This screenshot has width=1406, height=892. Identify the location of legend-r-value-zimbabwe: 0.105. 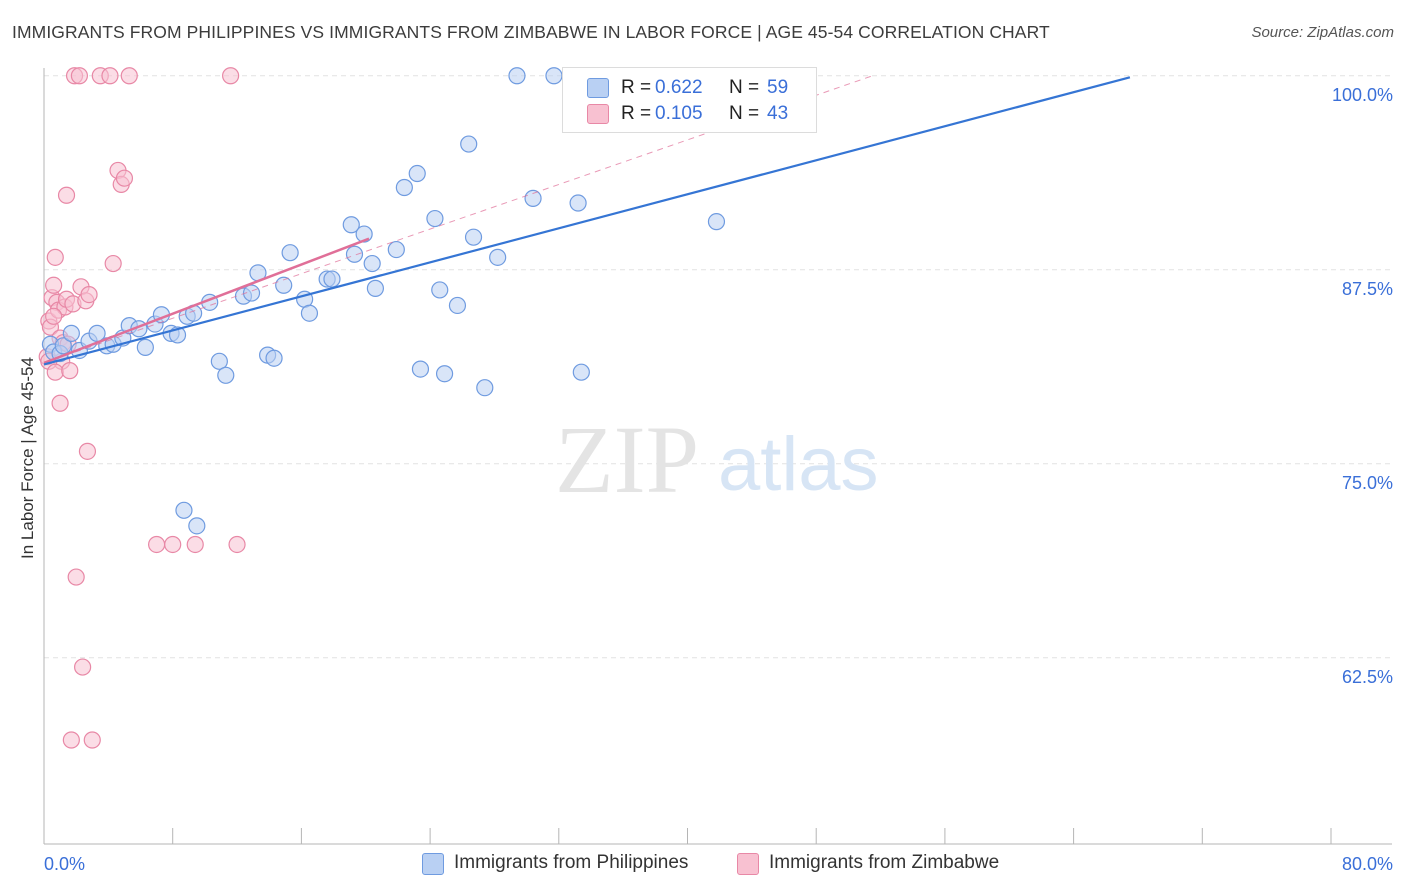
(679, 113).